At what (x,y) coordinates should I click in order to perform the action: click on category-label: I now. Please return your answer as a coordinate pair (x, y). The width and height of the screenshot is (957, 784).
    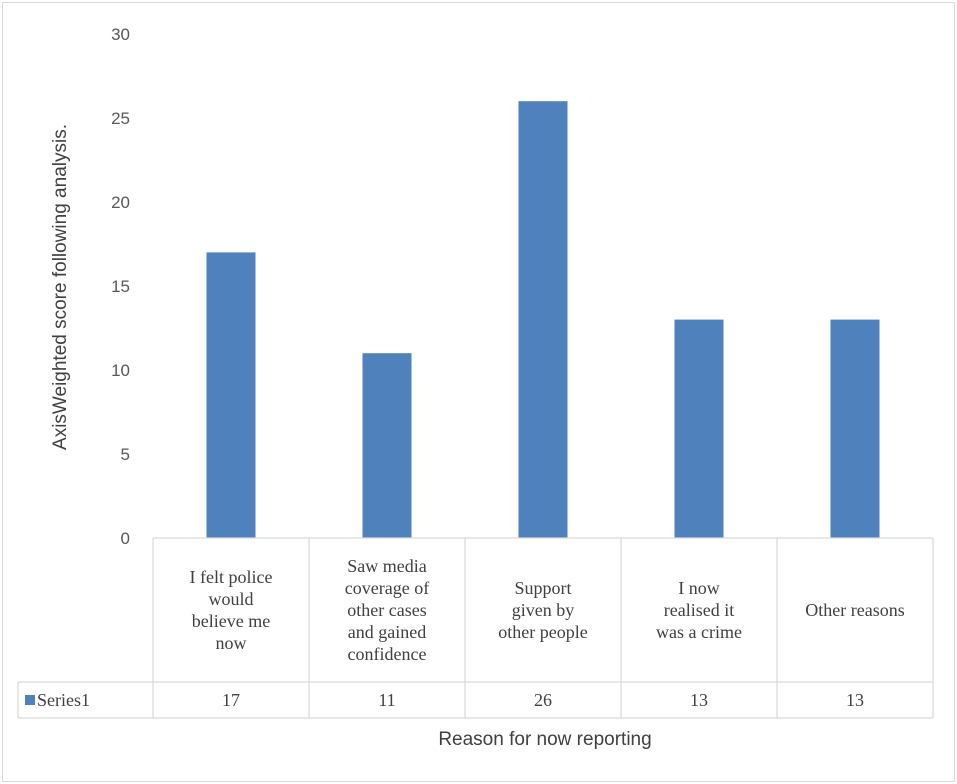
    Looking at the image, I should click on (699, 588).